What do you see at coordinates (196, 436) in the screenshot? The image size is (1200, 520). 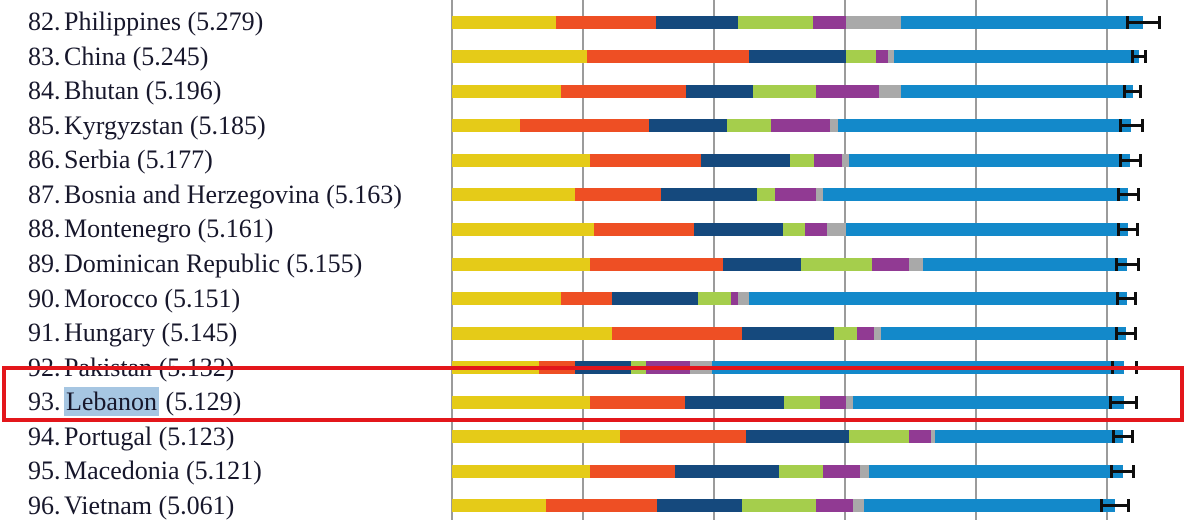 I see `country-score: (5.123)` at bounding box center [196, 436].